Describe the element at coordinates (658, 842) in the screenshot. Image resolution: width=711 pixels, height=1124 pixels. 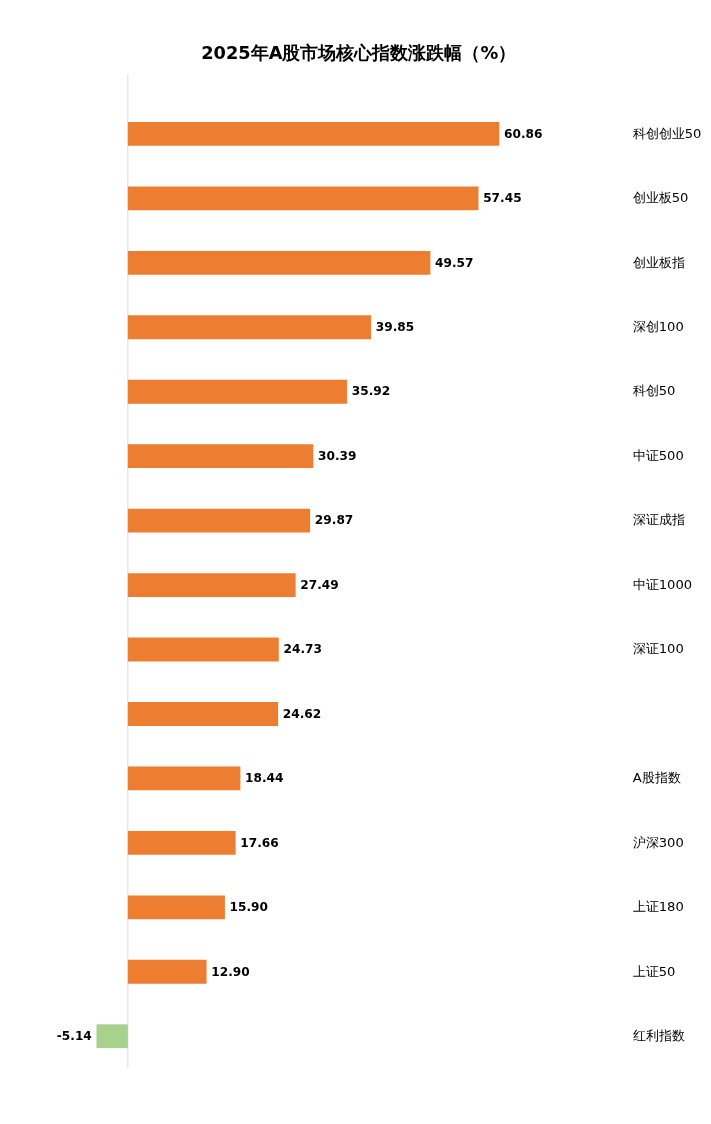
I see `y-tick-label: 沪深300` at that location.